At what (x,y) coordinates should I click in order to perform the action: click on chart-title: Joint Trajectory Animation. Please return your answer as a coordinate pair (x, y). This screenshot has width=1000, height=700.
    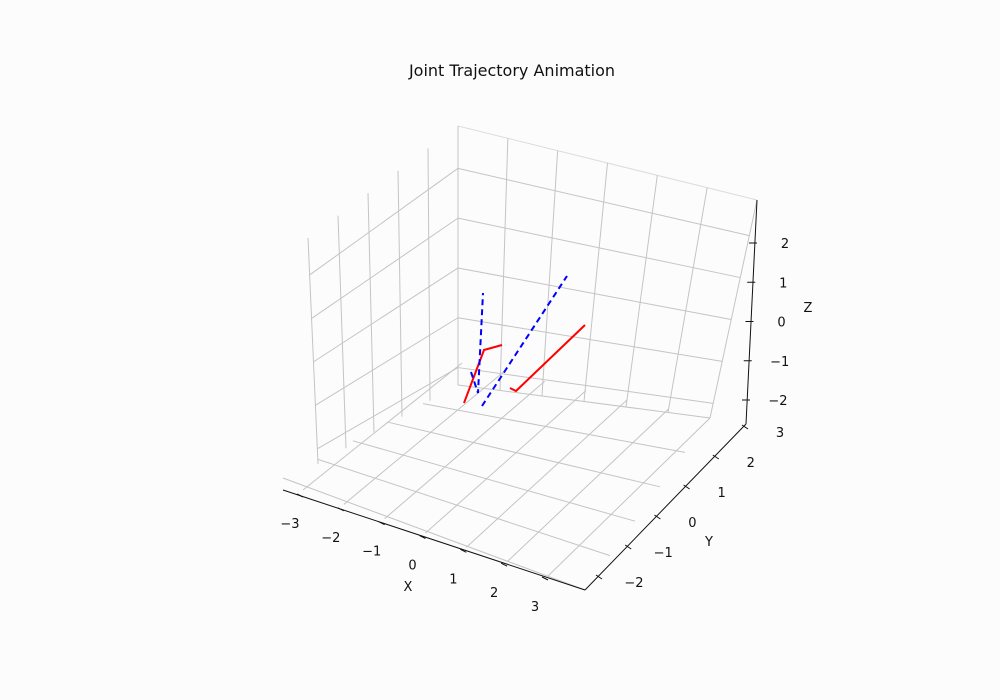
    Looking at the image, I should click on (511, 70).